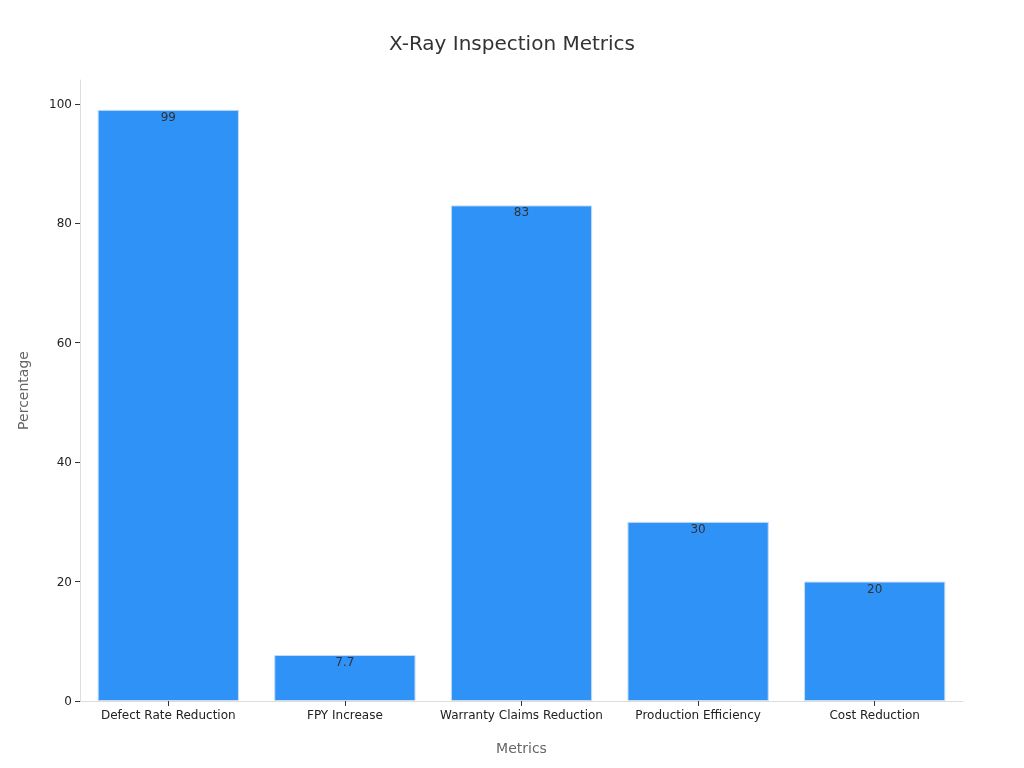 This screenshot has width=1024, height=768. I want to click on x-tick-label: Warranty Claims Reduction, so click(521, 715).